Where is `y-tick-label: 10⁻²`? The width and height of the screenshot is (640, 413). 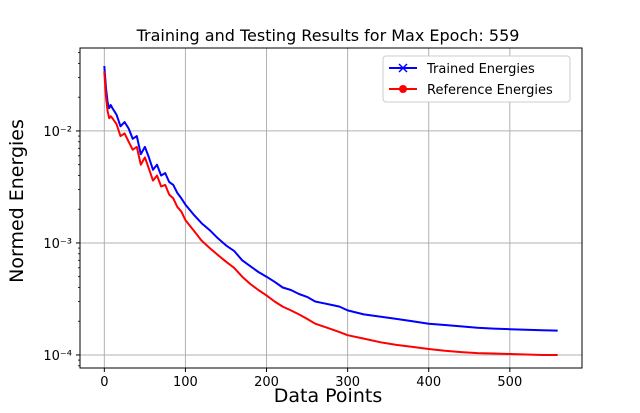 y-tick-label: 10⁻² is located at coordinates (57, 132).